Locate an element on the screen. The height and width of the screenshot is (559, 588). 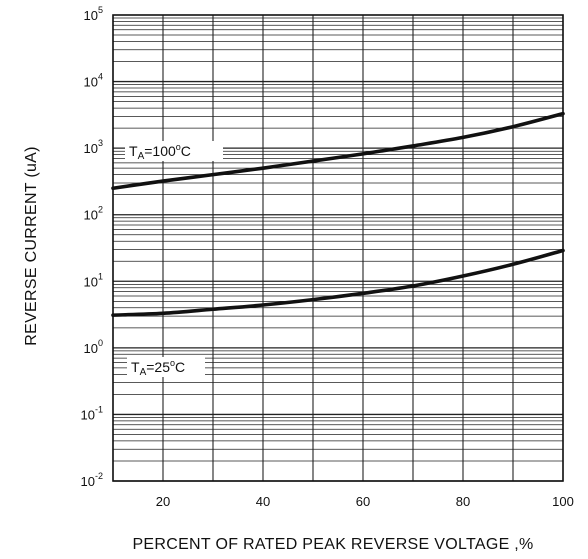
x-tick-label: 80 is located at coordinates (463, 501).